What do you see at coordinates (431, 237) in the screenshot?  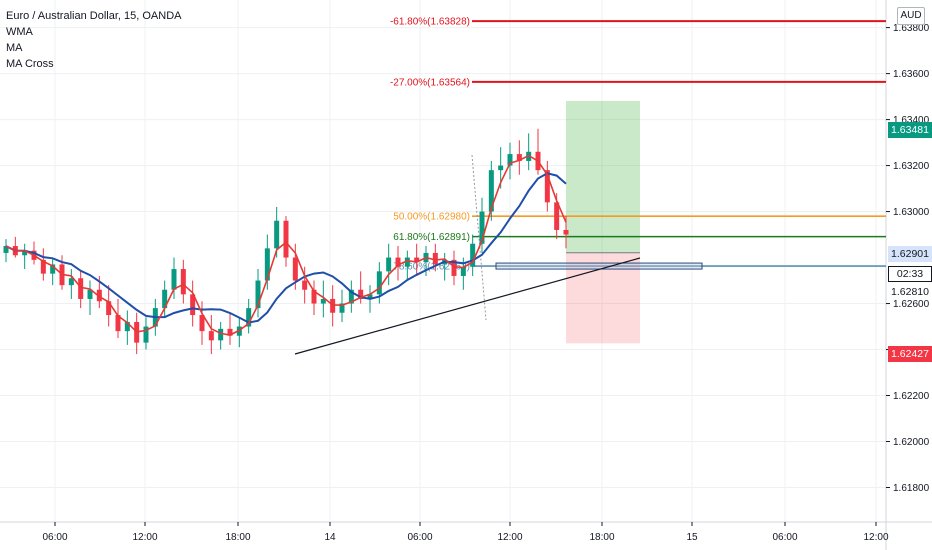 I see `fib-level-label: 61.80%(1.62891)` at bounding box center [431, 237].